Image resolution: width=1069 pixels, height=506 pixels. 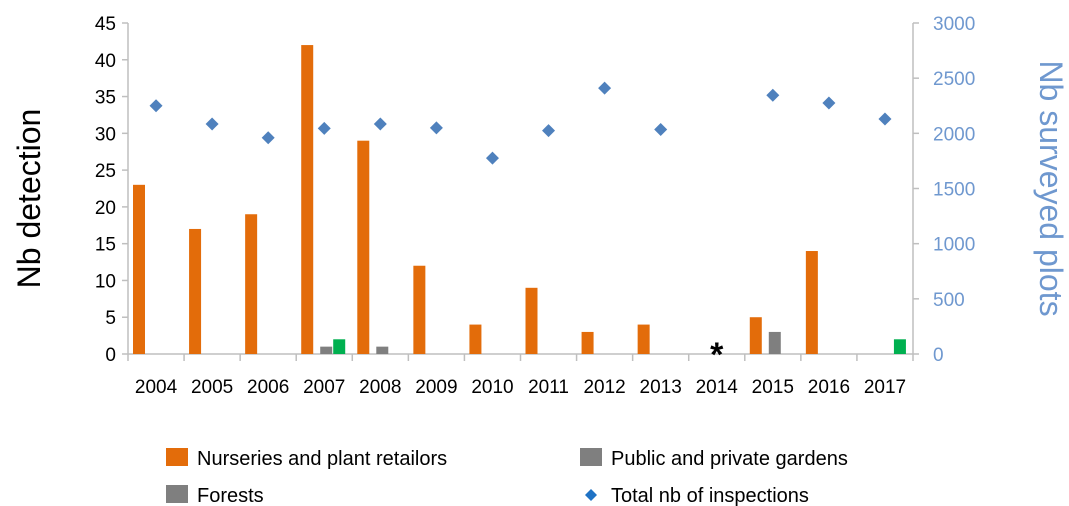 I want to click on y2-axis-title: Nb surveyed plots, so click(x=1051, y=188).